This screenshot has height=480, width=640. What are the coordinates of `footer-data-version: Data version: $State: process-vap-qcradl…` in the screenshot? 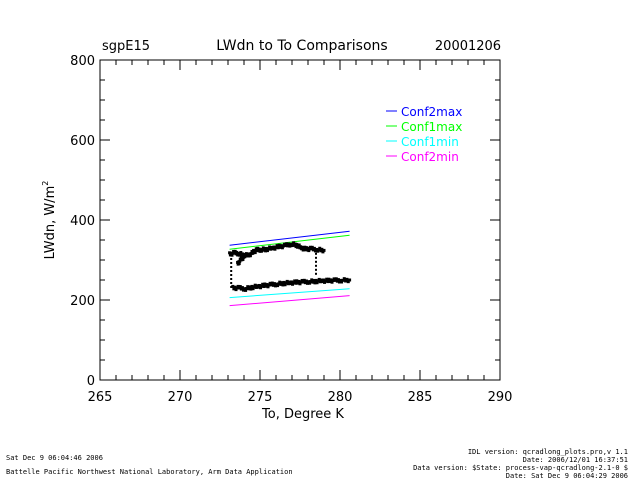 It's located at (520, 468).